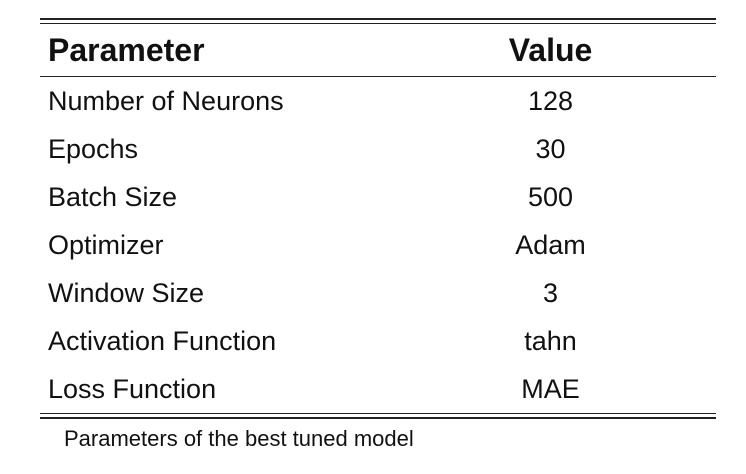  Describe the element at coordinates (378, 418) in the screenshot. I see `bottom-rule-outer` at that location.